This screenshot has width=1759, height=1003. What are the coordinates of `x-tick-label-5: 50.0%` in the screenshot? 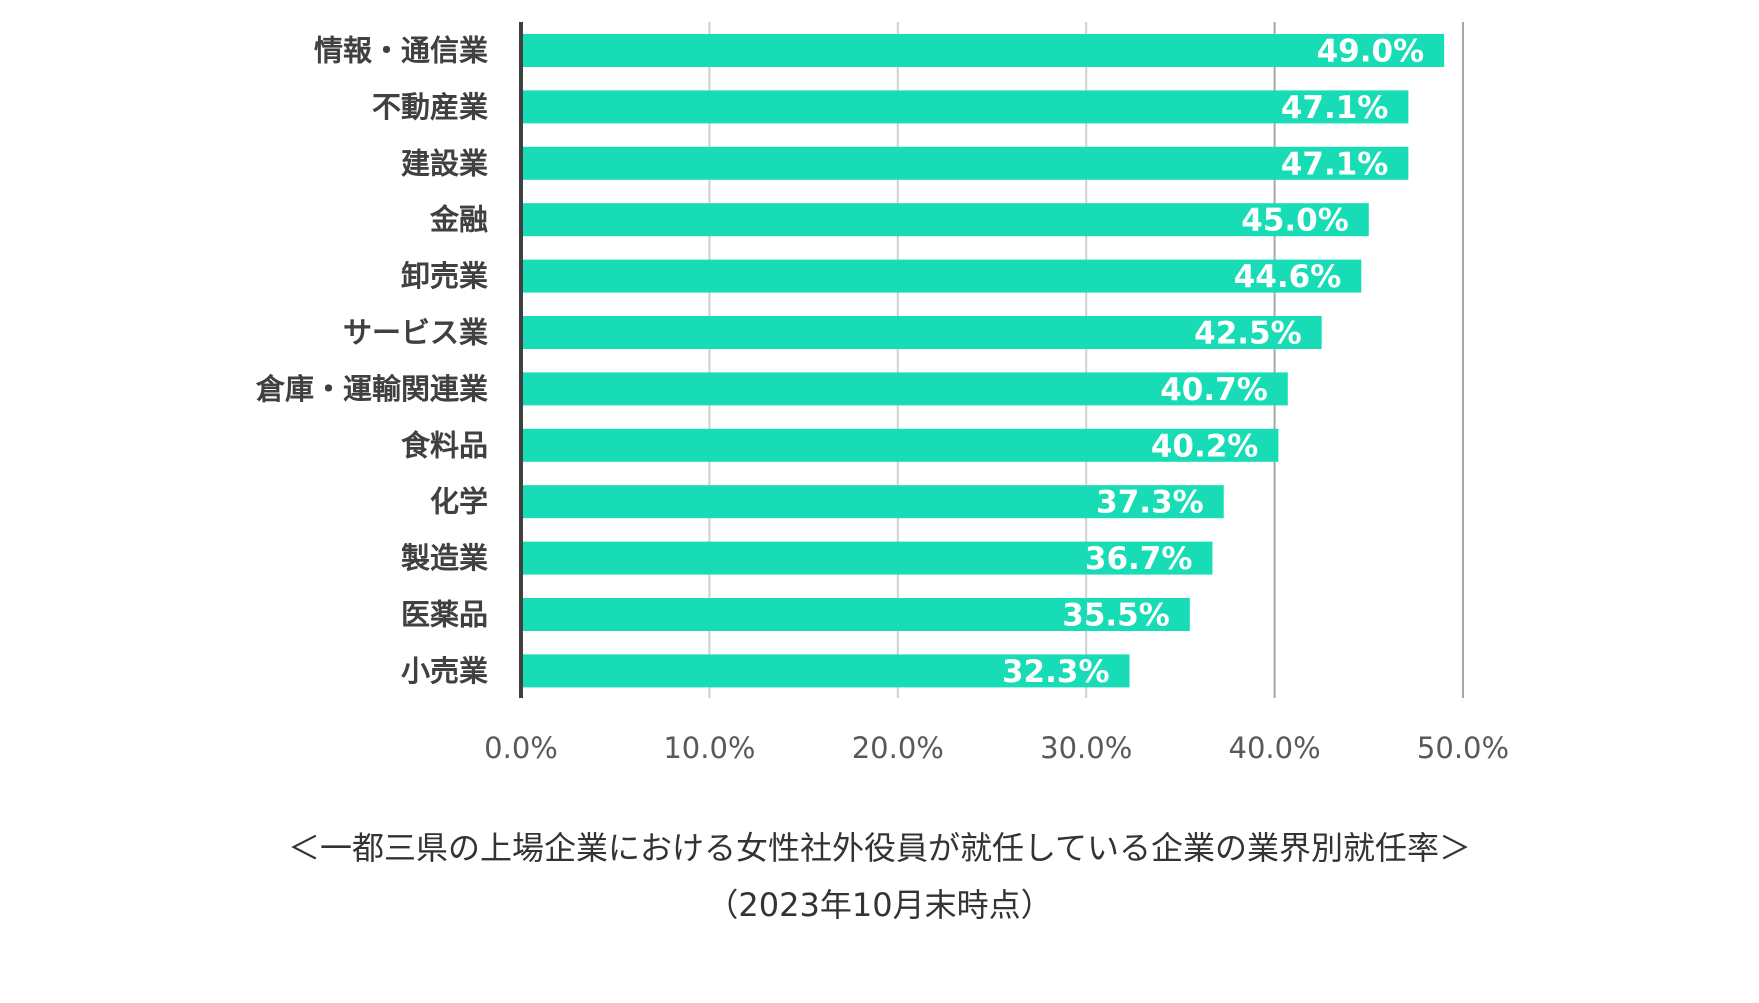 It's located at (1463, 748).